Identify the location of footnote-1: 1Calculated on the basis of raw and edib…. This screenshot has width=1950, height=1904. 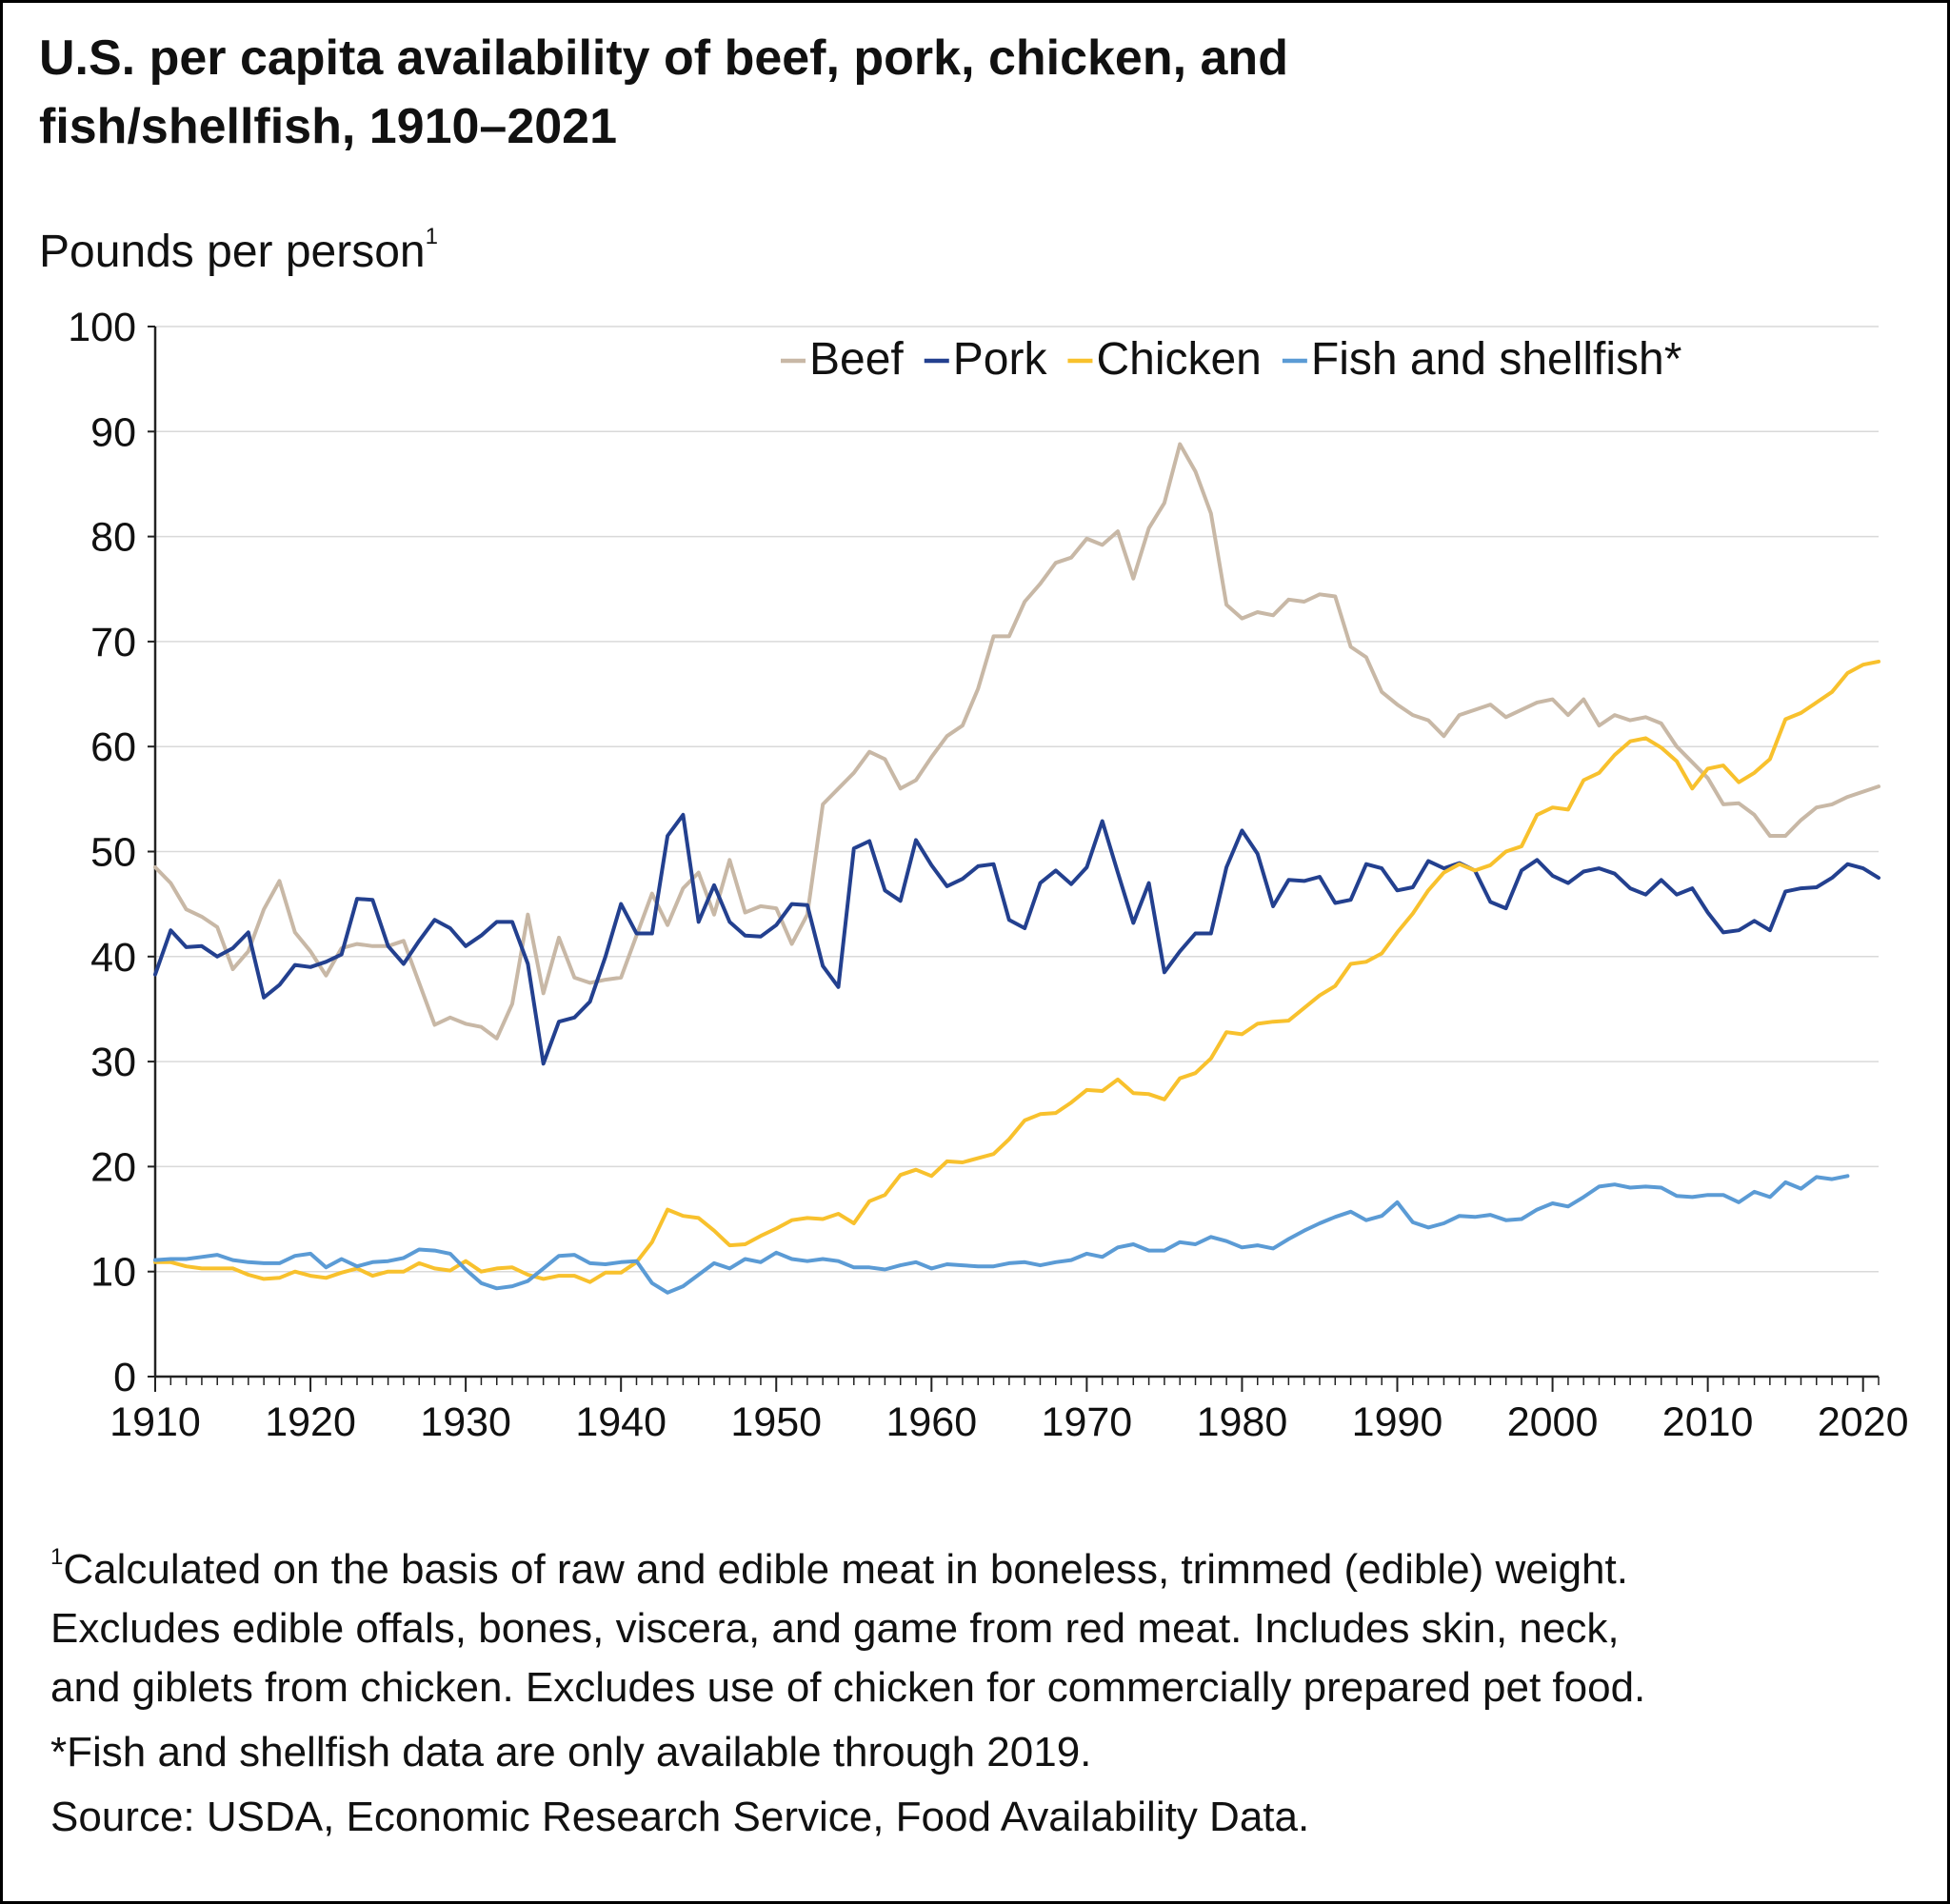
(983, 1563).